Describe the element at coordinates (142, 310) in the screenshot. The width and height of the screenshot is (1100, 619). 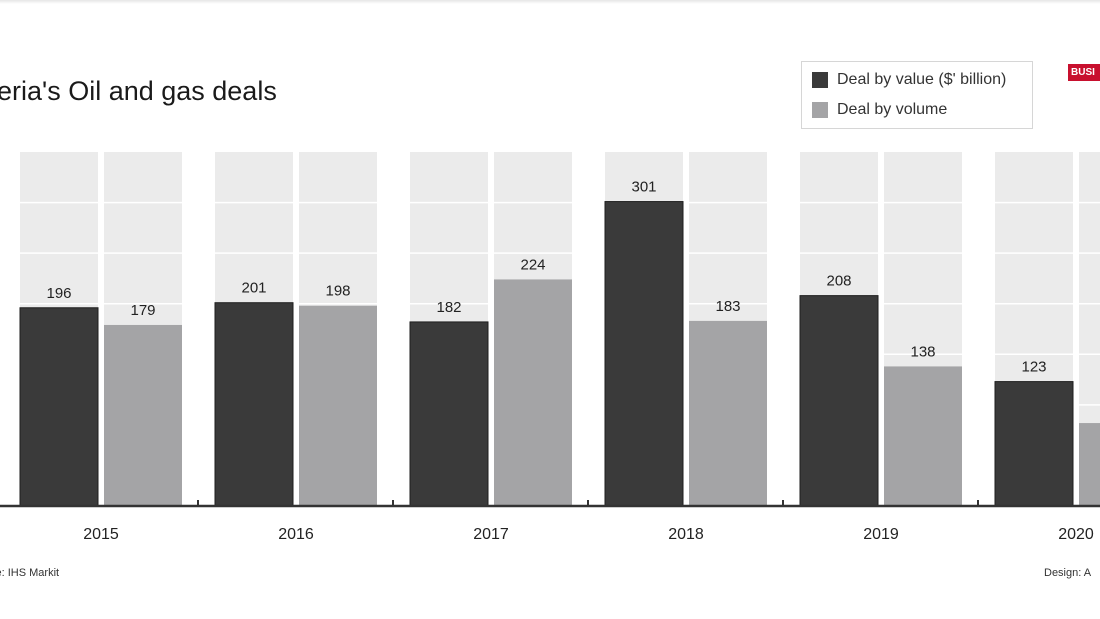
I see `data-label: 179` at that location.